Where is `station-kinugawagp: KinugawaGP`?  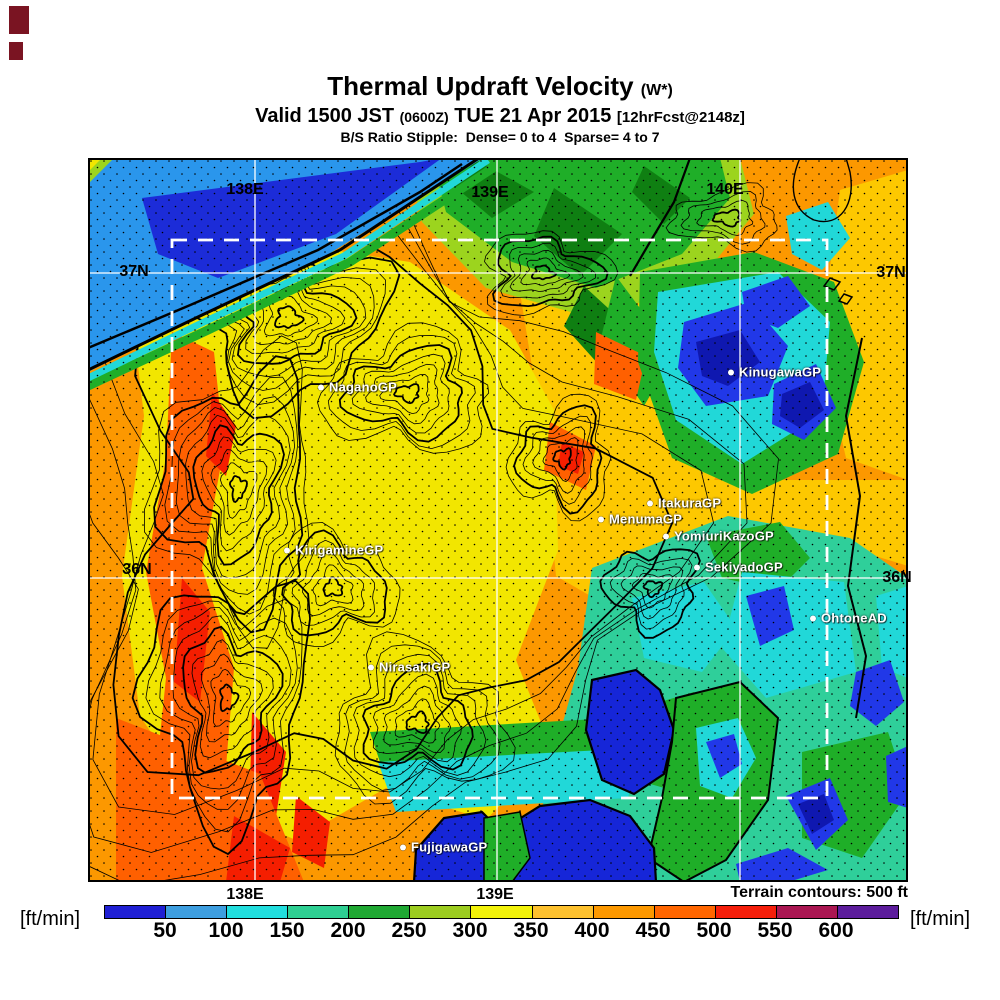 station-kinugawagp: KinugawaGP is located at coordinates (774, 372).